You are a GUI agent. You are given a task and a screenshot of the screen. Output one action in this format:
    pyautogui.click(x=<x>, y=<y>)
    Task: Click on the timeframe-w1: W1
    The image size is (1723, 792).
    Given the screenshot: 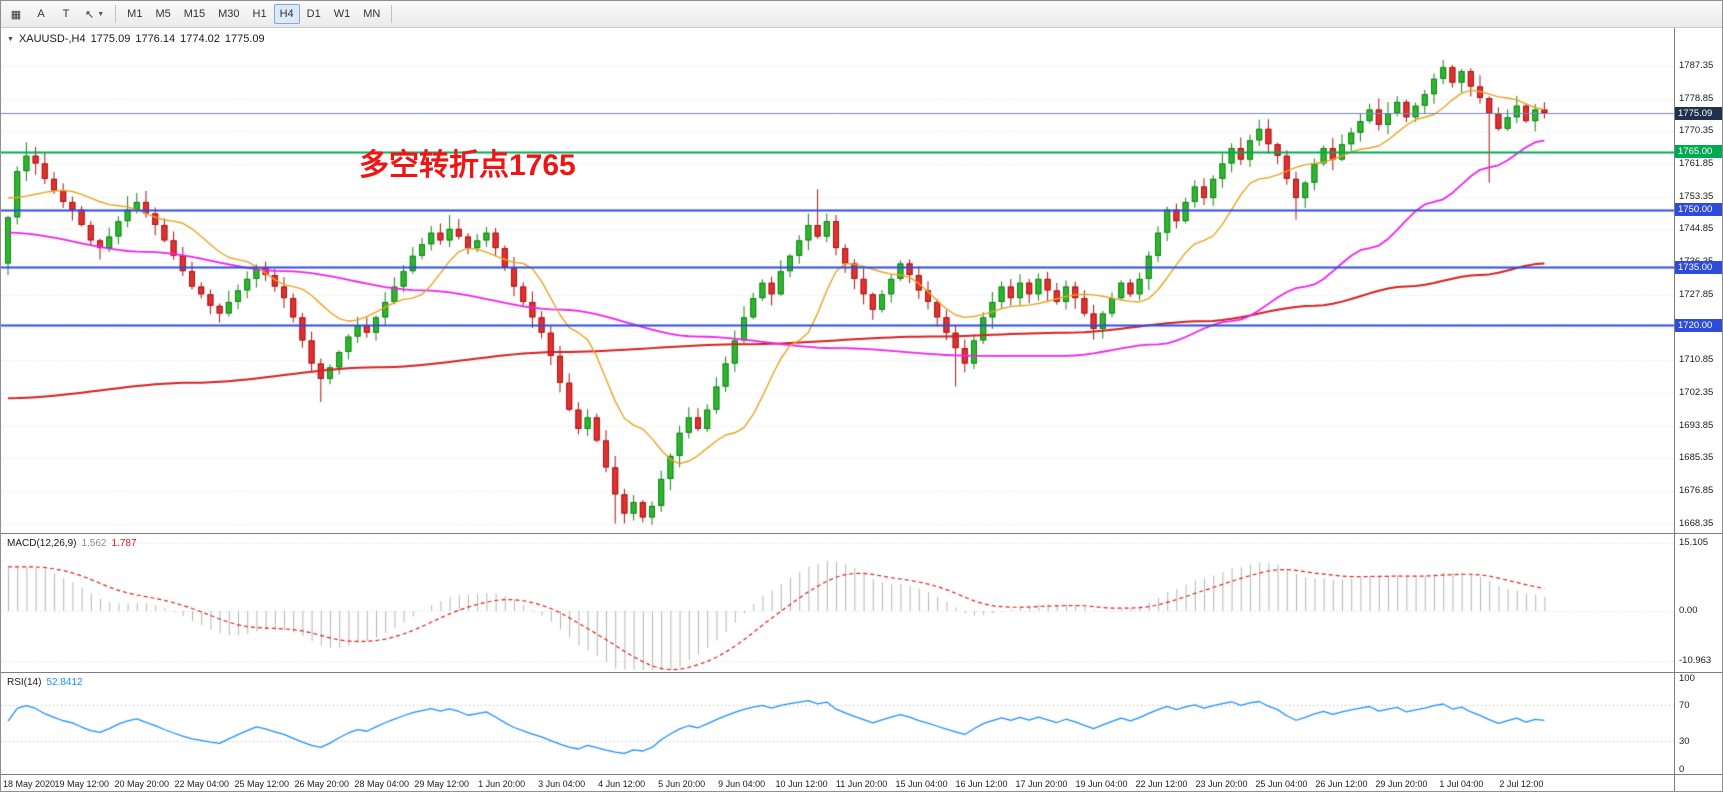 What is the action you would take?
    pyautogui.click(x=342, y=14)
    